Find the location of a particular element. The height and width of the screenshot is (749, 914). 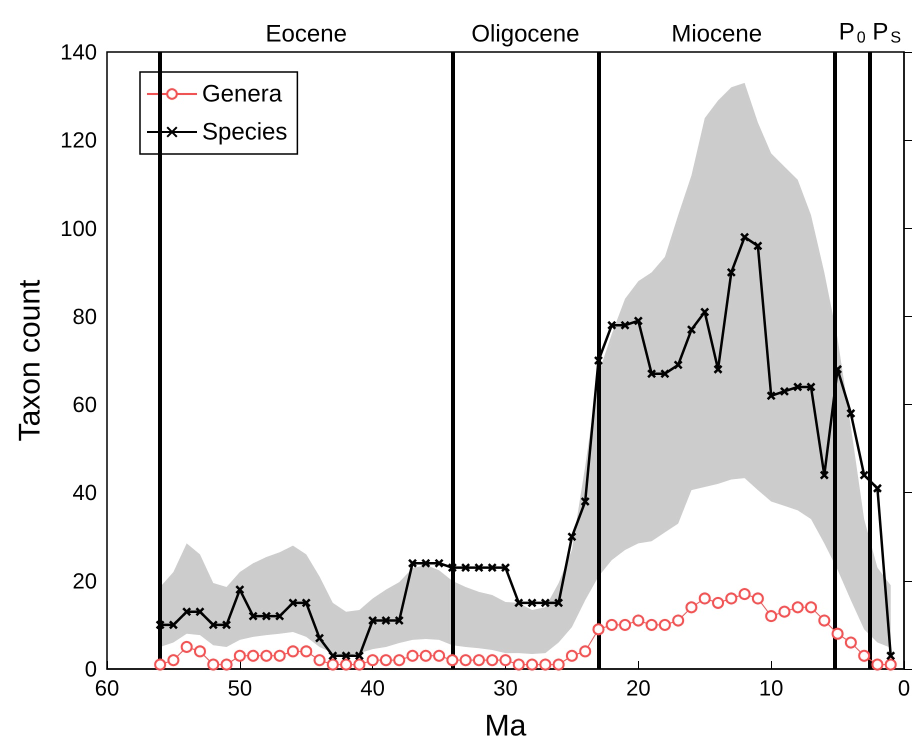

y-tick-label: 60 is located at coordinates (84, 405).